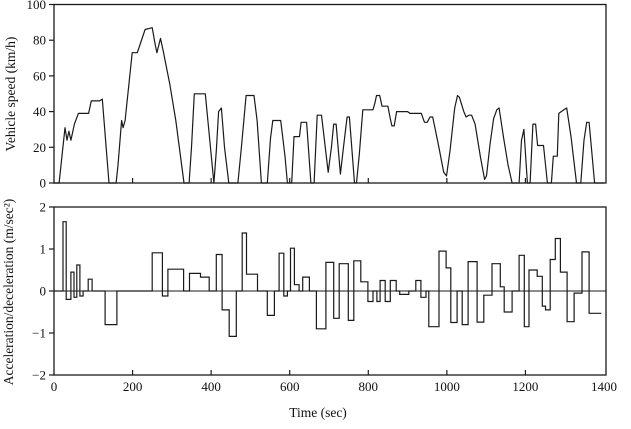  I want to click on speed-ytick-label: 60, so click(39, 75).